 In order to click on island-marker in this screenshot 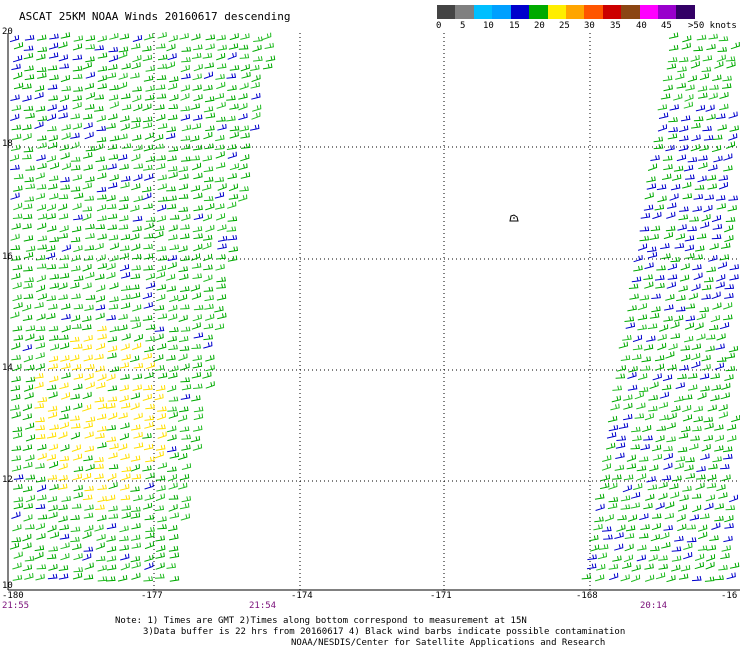, I will do `click(514, 218)`.